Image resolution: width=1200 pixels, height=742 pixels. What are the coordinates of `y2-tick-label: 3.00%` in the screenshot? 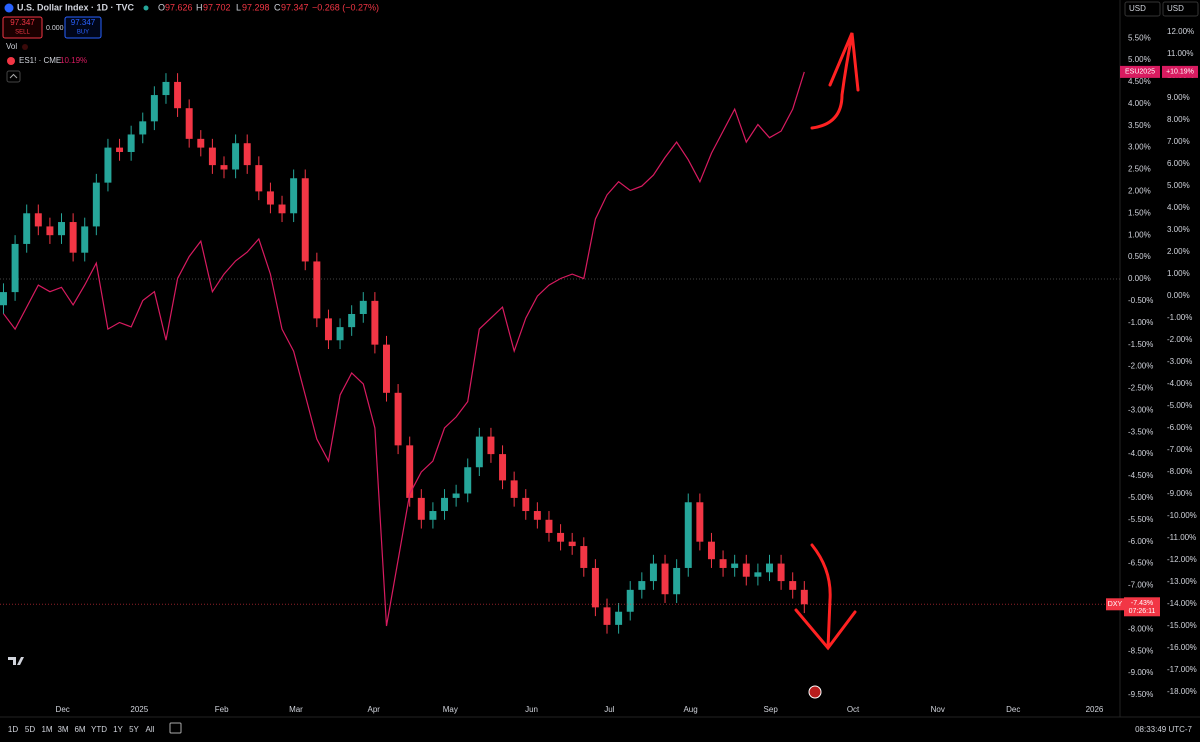 It's located at (1178, 229).